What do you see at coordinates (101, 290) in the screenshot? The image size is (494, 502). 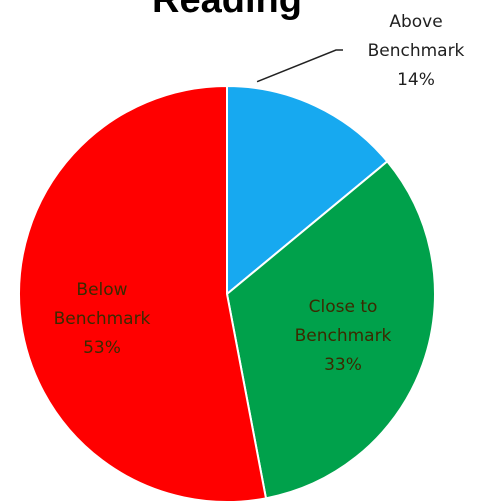 I see `data-label-name-line: Below` at bounding box center [101, 290].